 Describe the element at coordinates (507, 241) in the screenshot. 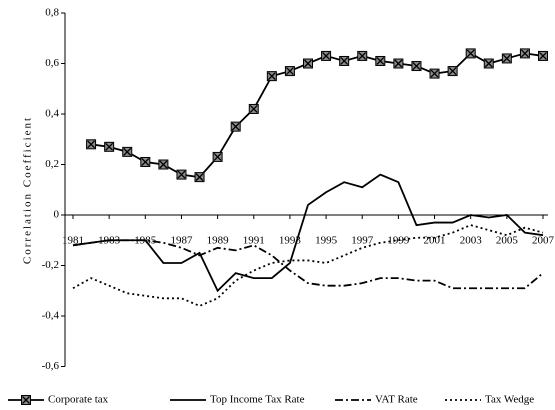

I see `x-tick-label: 2005` at that location.